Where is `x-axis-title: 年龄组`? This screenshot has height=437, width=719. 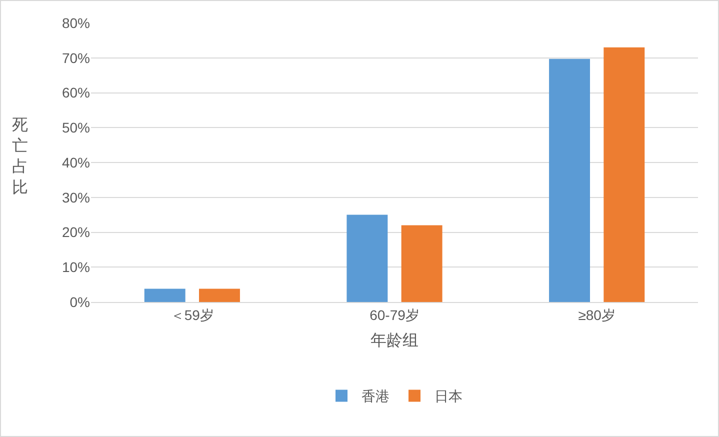 x-axis-title: 年龄组 is located at coordinates (394, 341).